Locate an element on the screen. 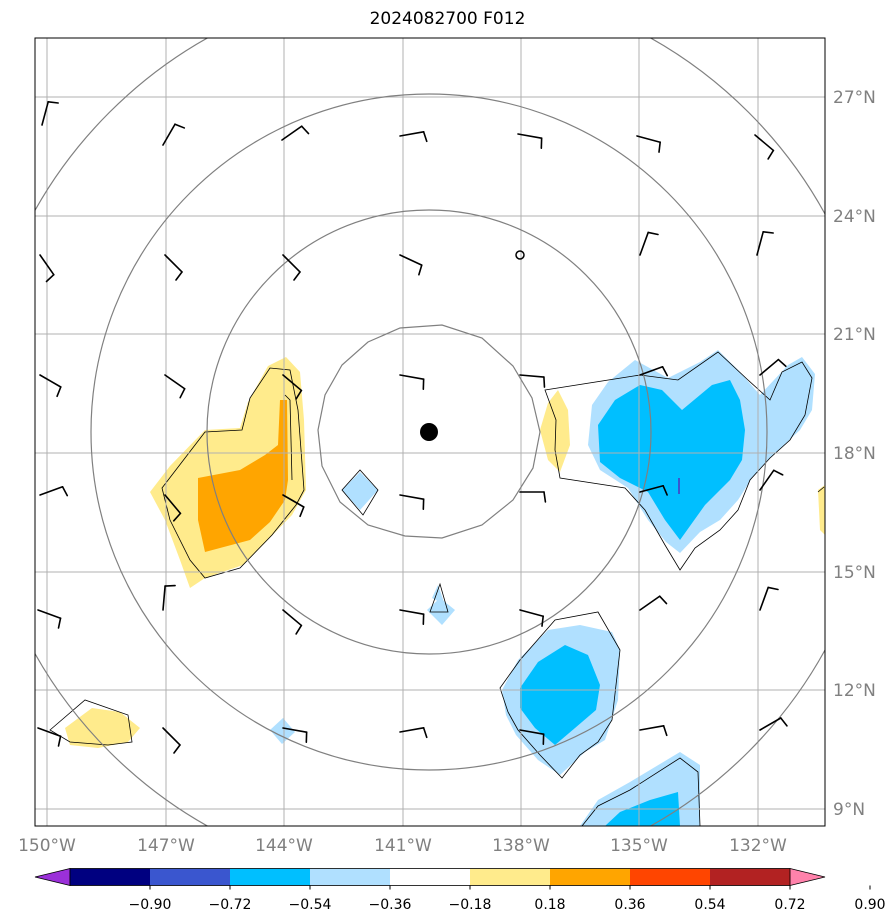 The width and height of the screenshot is (895, 924). latitude-tick-label: 18°N is located at coordinates (854, 454).